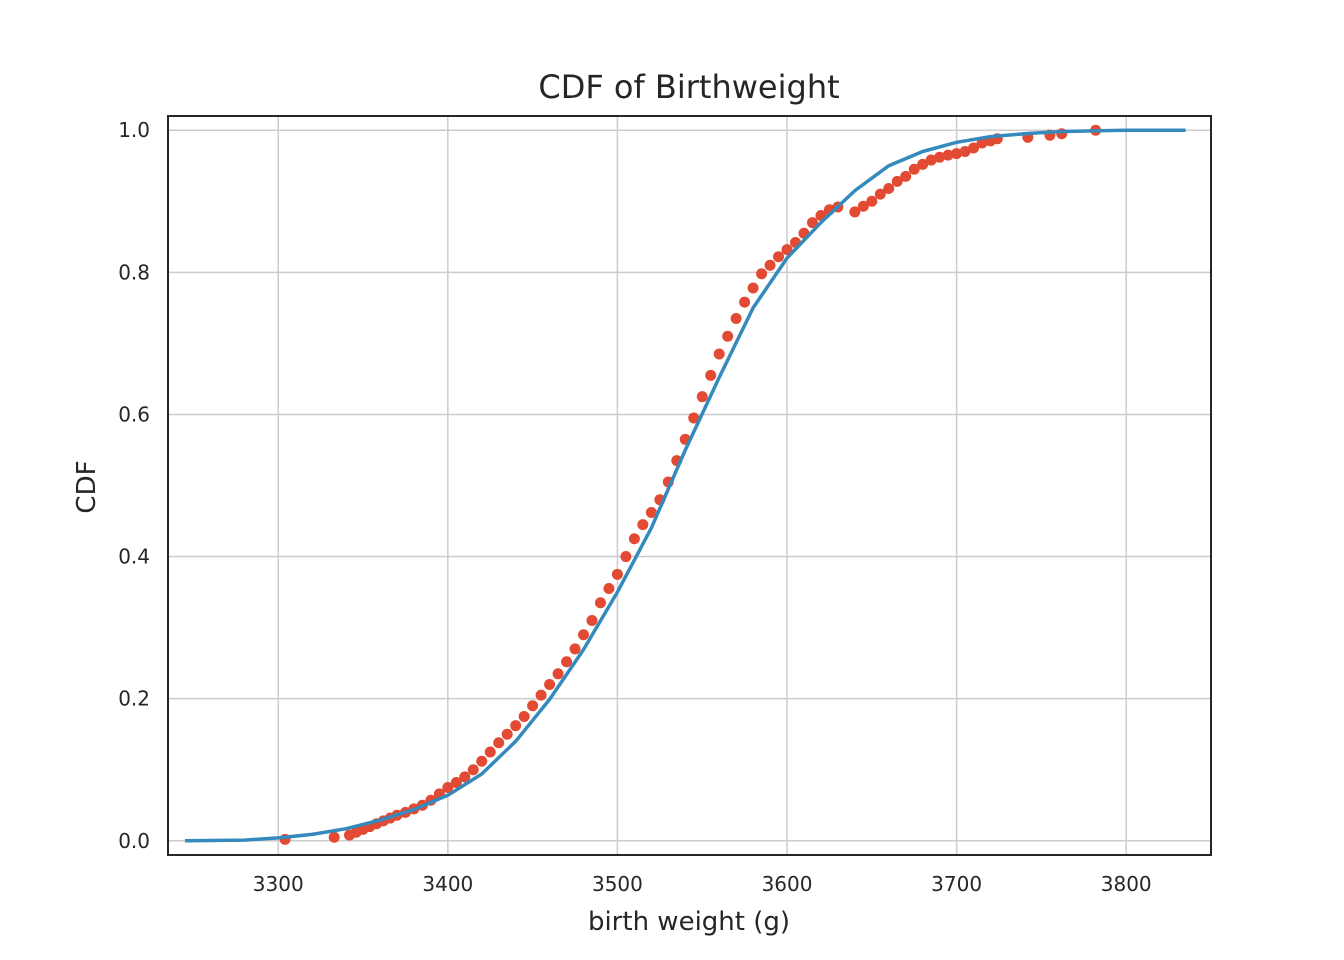  What do you see at coordinates (134, 130) in the screenshot?
I see `y-tick-label: 1.0` at bounding box center [134, 130].